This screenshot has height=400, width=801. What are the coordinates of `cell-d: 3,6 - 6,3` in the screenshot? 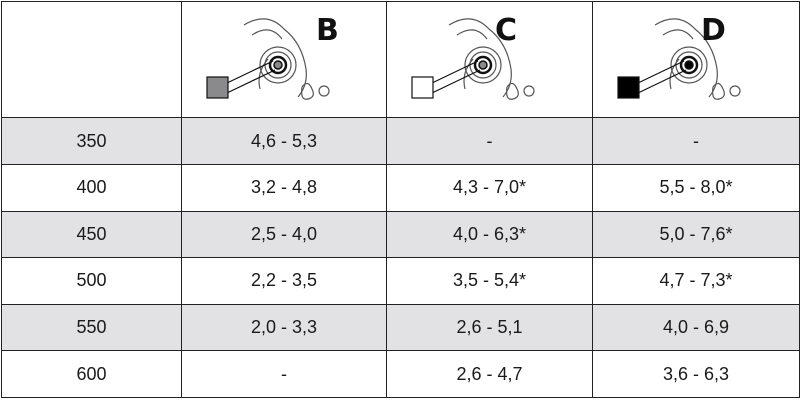 It's located at (696, 374).